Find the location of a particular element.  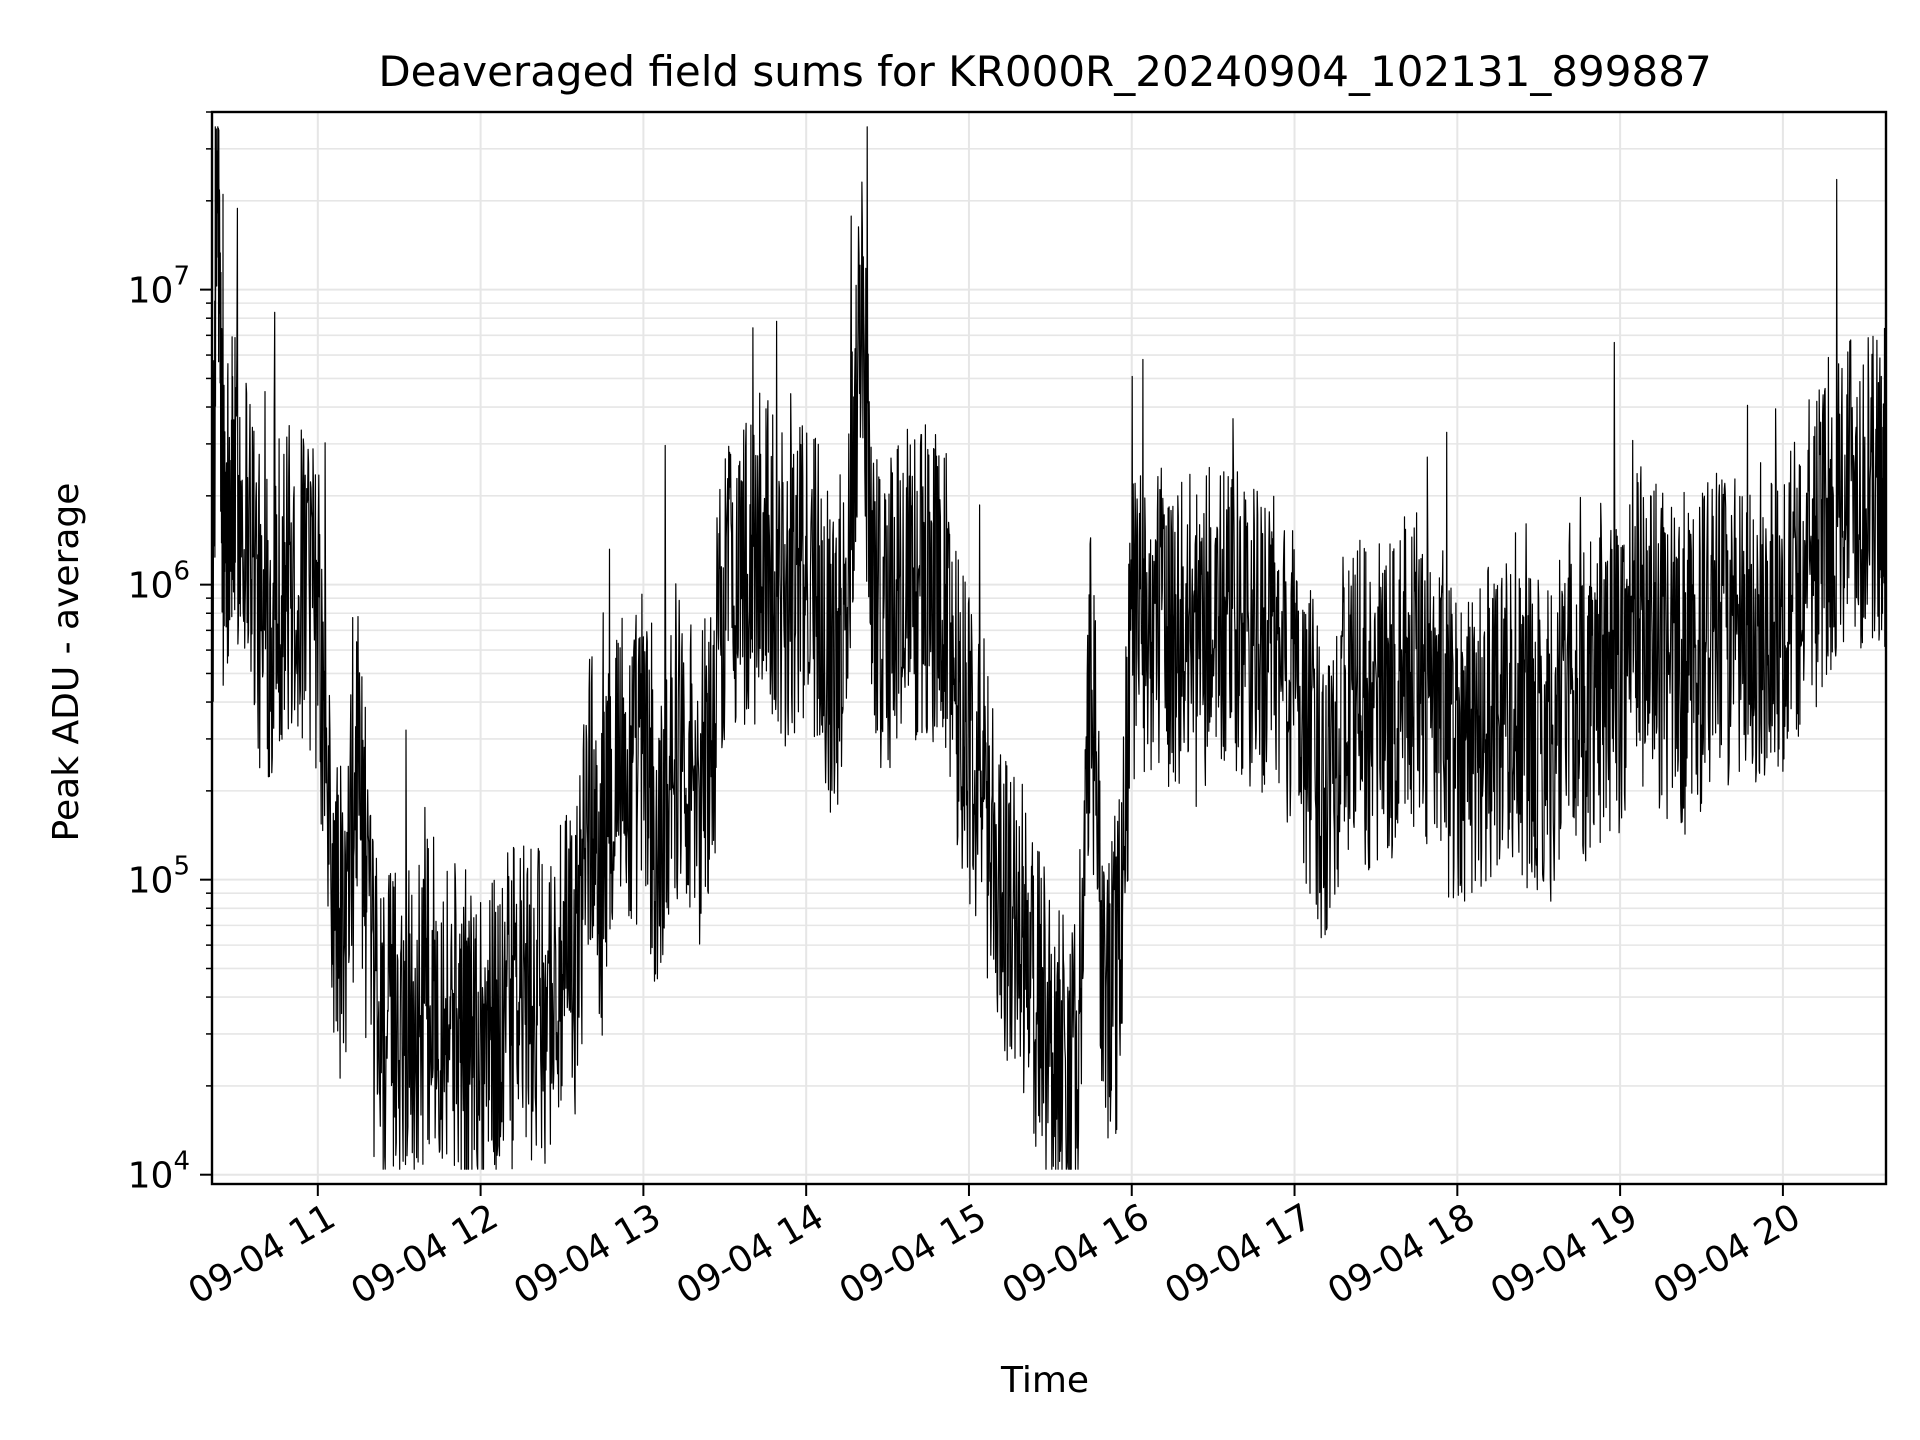

y-tick-label: 10⁶ is located at coordinates (159, 582).